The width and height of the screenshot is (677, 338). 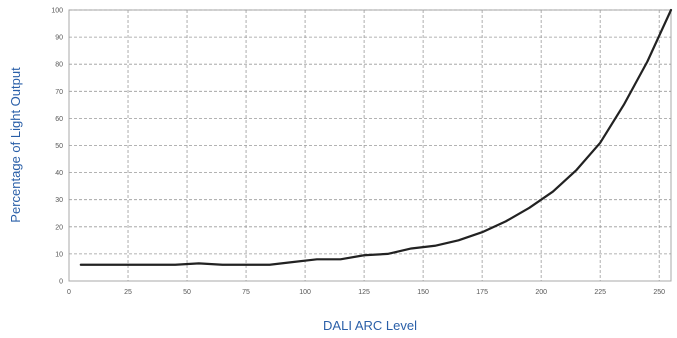 What do you see at coordinates (59, 92) in the screenshot?
I see `y-tick-label: 70` at bounding box center [59, 92].